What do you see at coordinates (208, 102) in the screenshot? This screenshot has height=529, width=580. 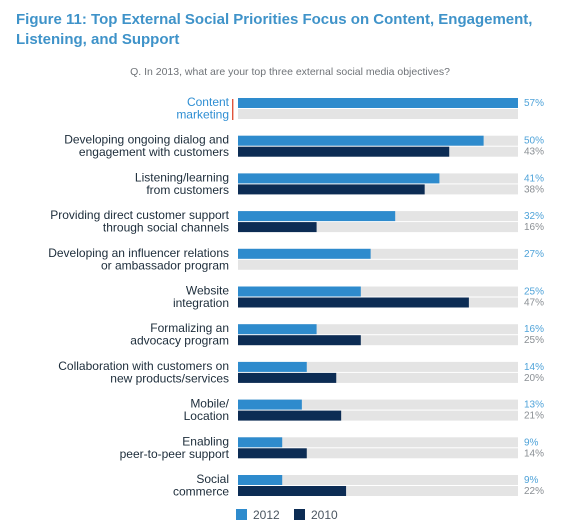 I see `category-label-line: Content` at bounding box center [208, 102].